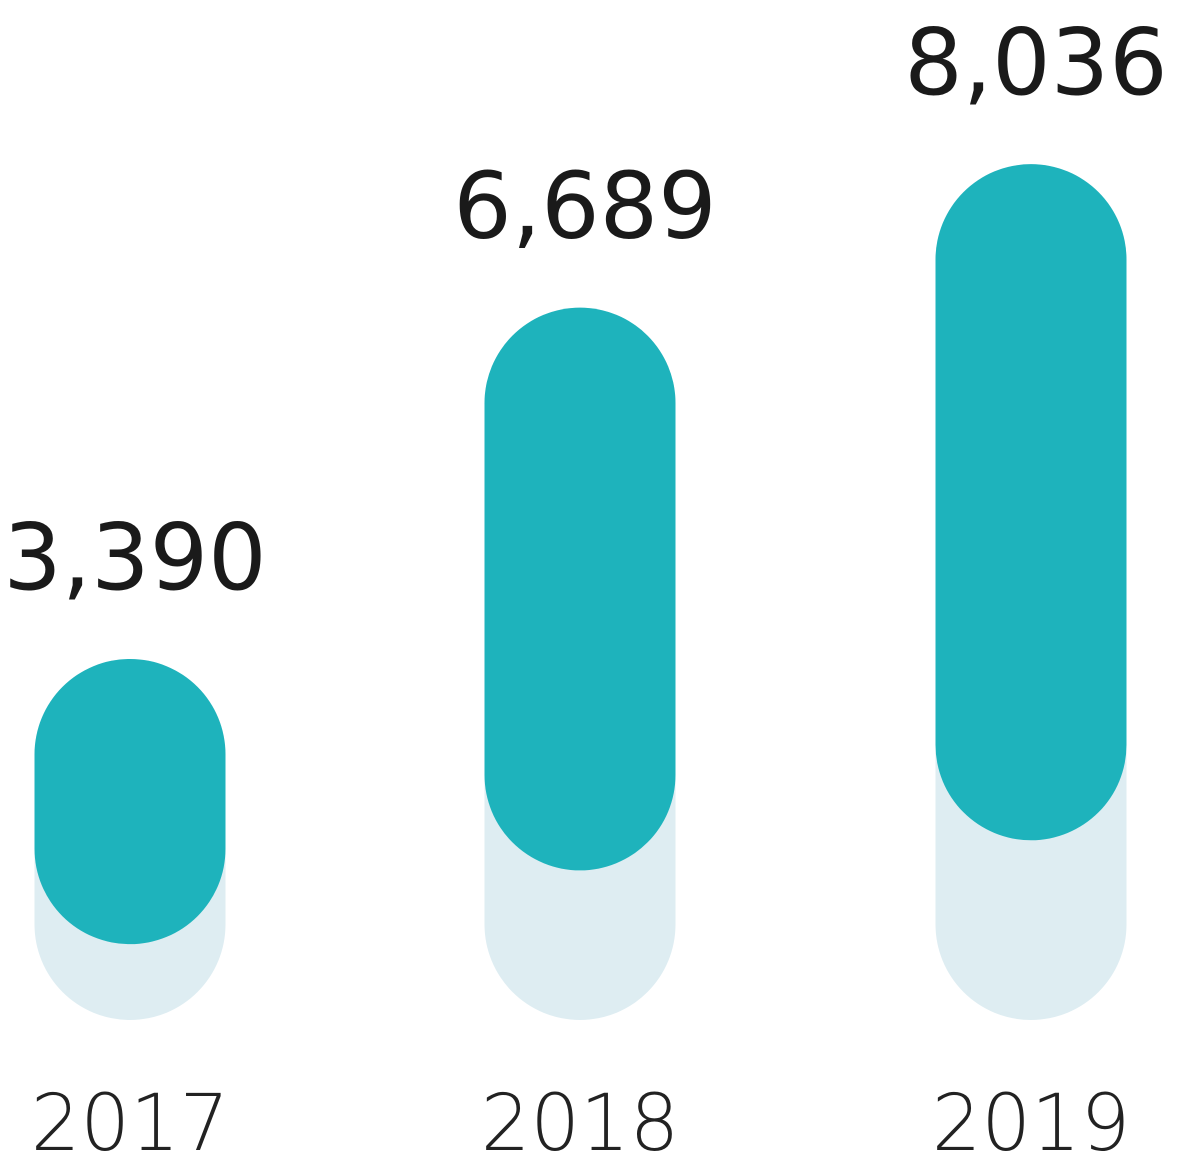 The image size is (1180, 1167). Describe the element at coordinates (580, 1123) in the screenshot. I see `x-tick-label: 2018` at that location.